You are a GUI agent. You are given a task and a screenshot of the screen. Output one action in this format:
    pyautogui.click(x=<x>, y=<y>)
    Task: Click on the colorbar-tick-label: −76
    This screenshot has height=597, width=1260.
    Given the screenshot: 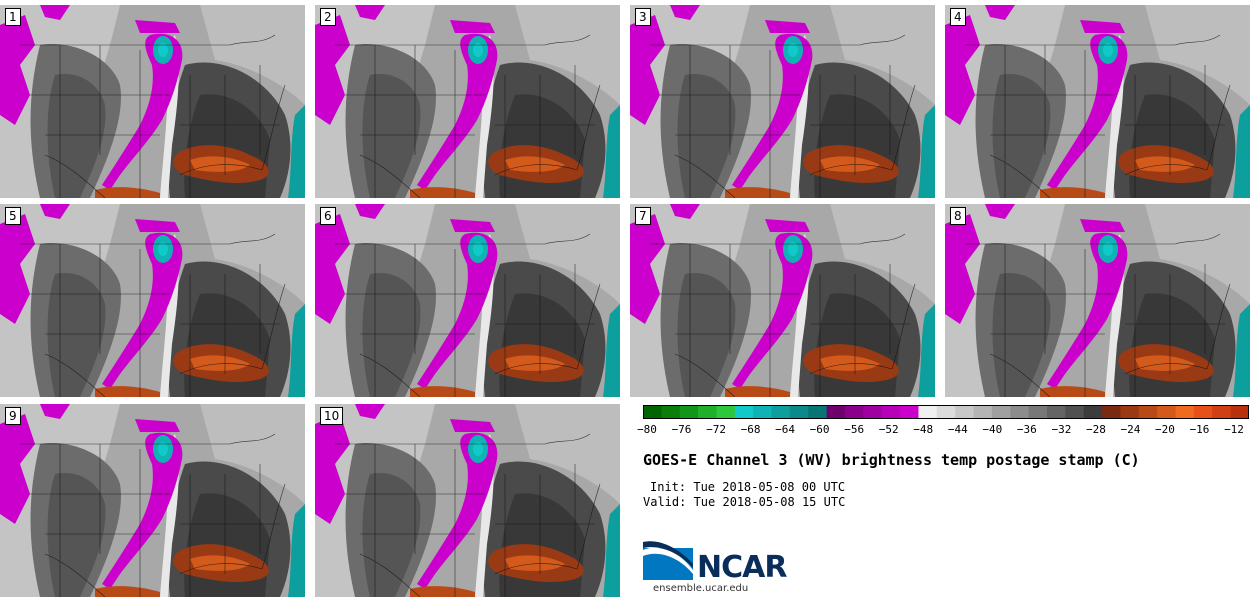 What is the action you would take?
    pyautogui.click(x=681, y=429)
    